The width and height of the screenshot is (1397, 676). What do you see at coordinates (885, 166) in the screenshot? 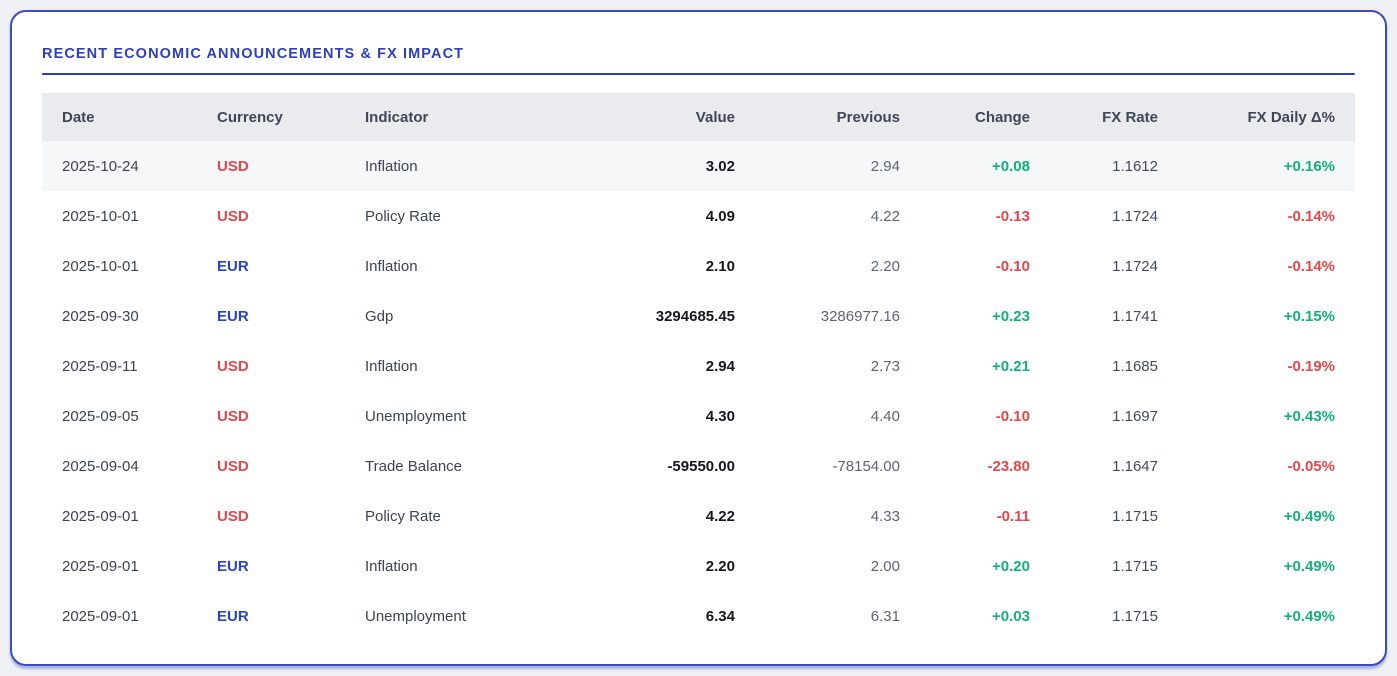
I see `cell-previous: 2.94` at bounding box center [885, 166].